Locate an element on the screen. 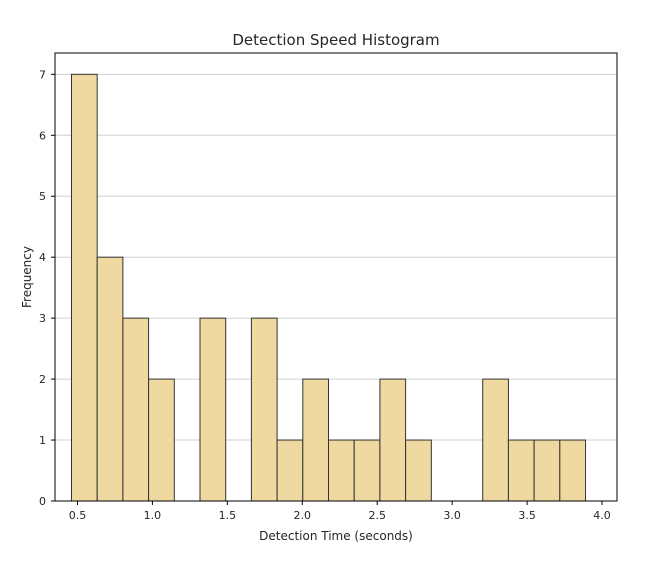  chart-title: Detection Speed Histogram is located at coordinates (335, 40).